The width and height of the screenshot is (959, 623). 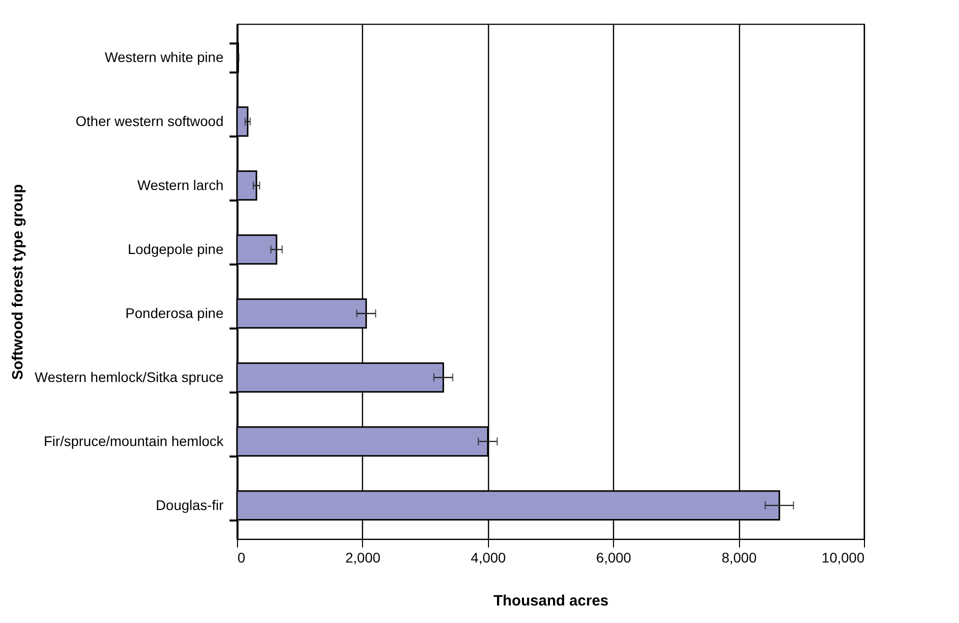 I want to click on y-tick-label: Ponderosa pine, so click(x=174, y=312).